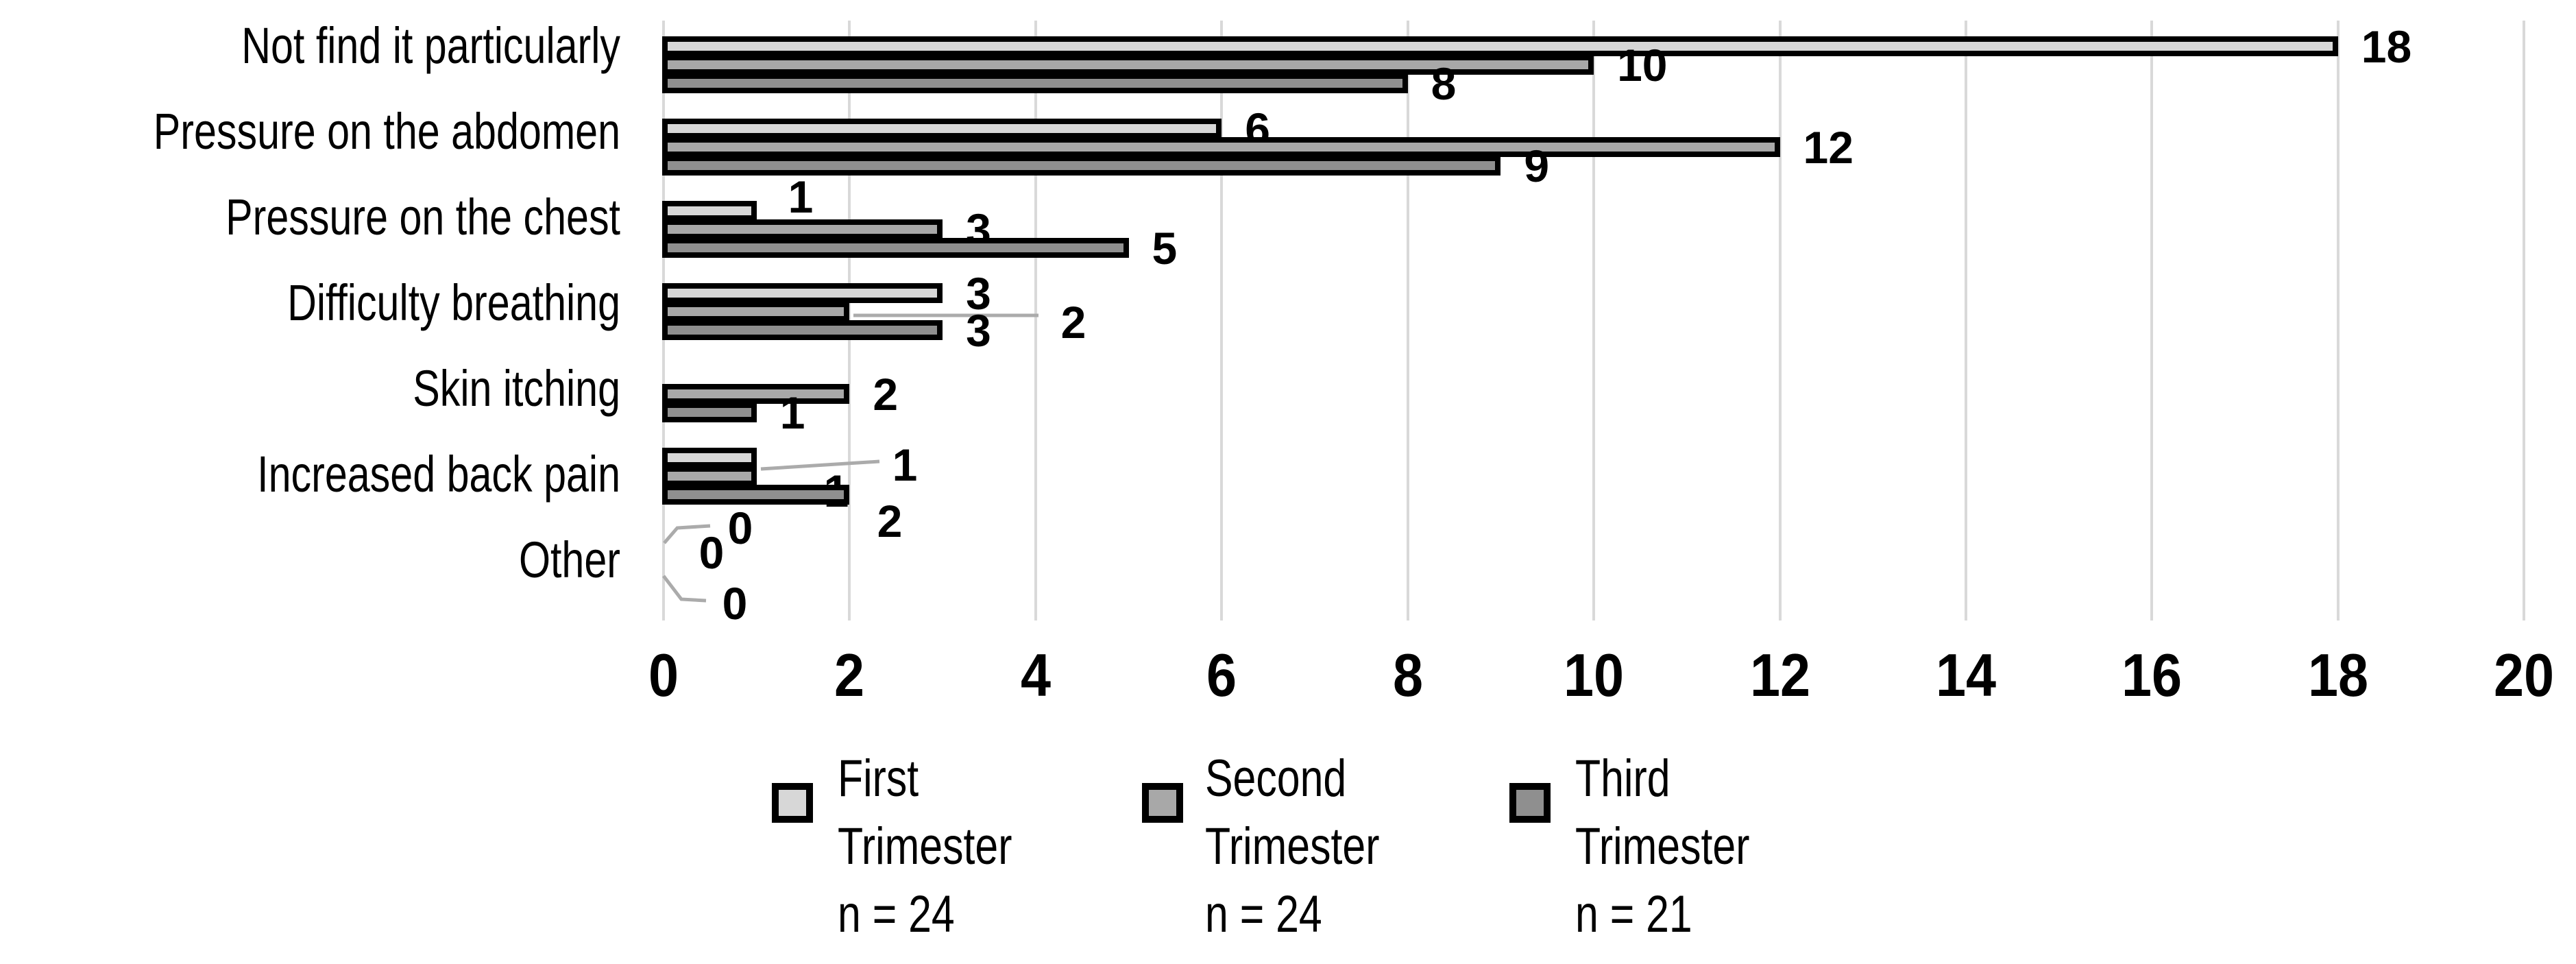  What do you see at coordinates (2524, 675) in the screenshot?
I see `x-tick-label: 20` at bounding box center [2524, 675].